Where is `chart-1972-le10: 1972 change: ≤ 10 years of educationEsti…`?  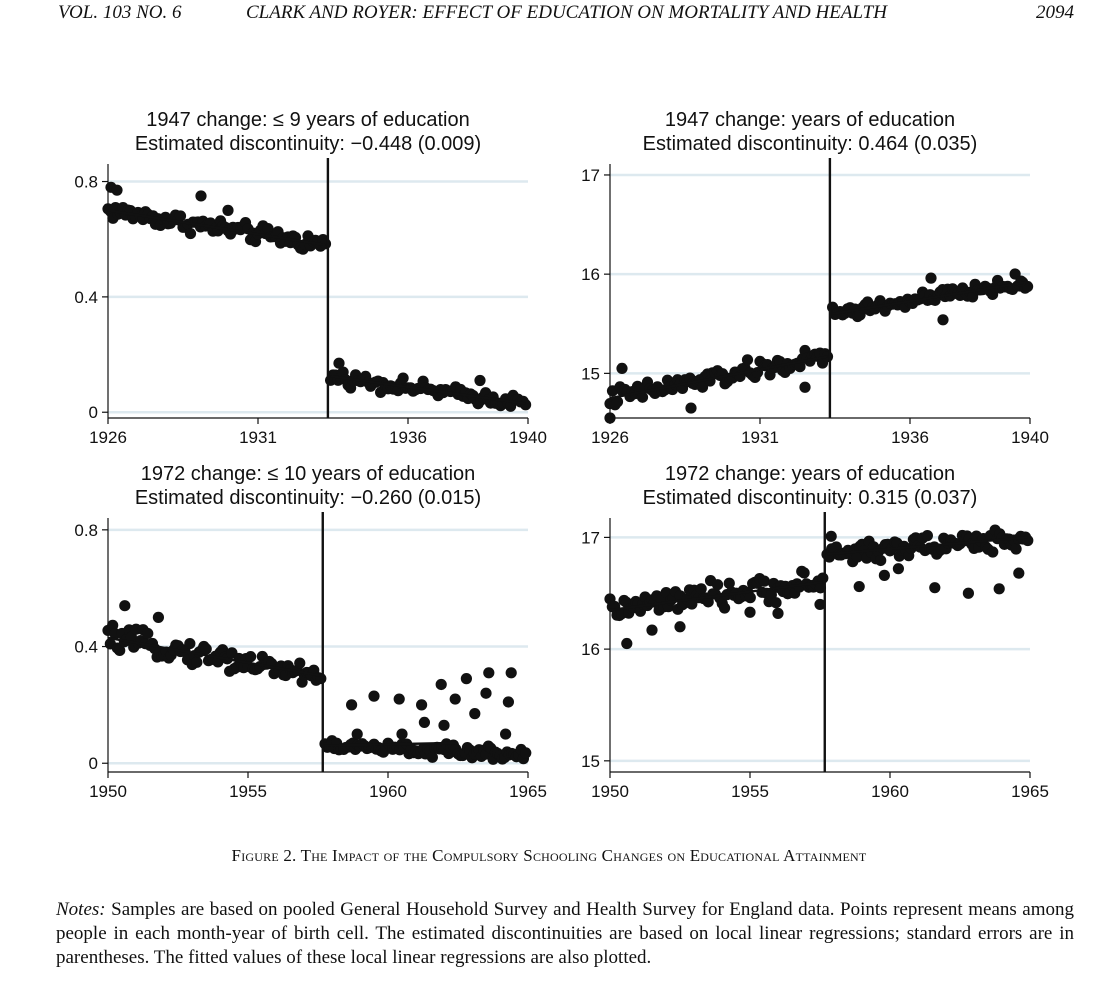 chart-1972-le10: 1972 change: ≤ 10 years of educationEsti… is located at coordinates (310, 632).